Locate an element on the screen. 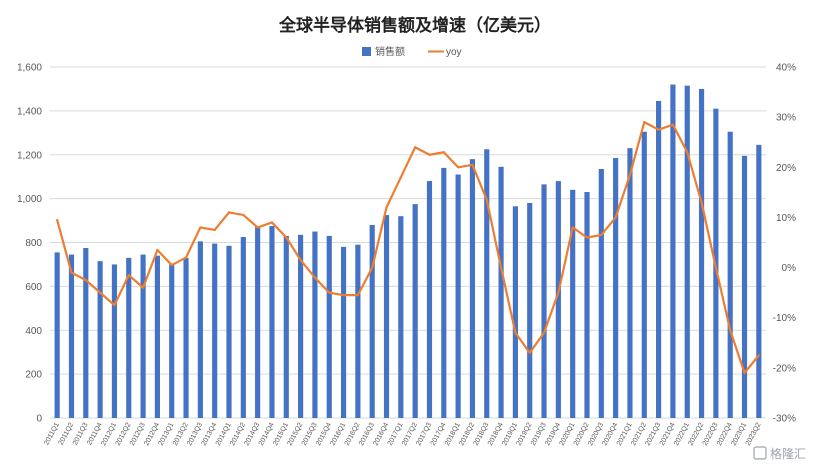  y-left-tick-label: 1,400 is located at coordinates (29, 111).